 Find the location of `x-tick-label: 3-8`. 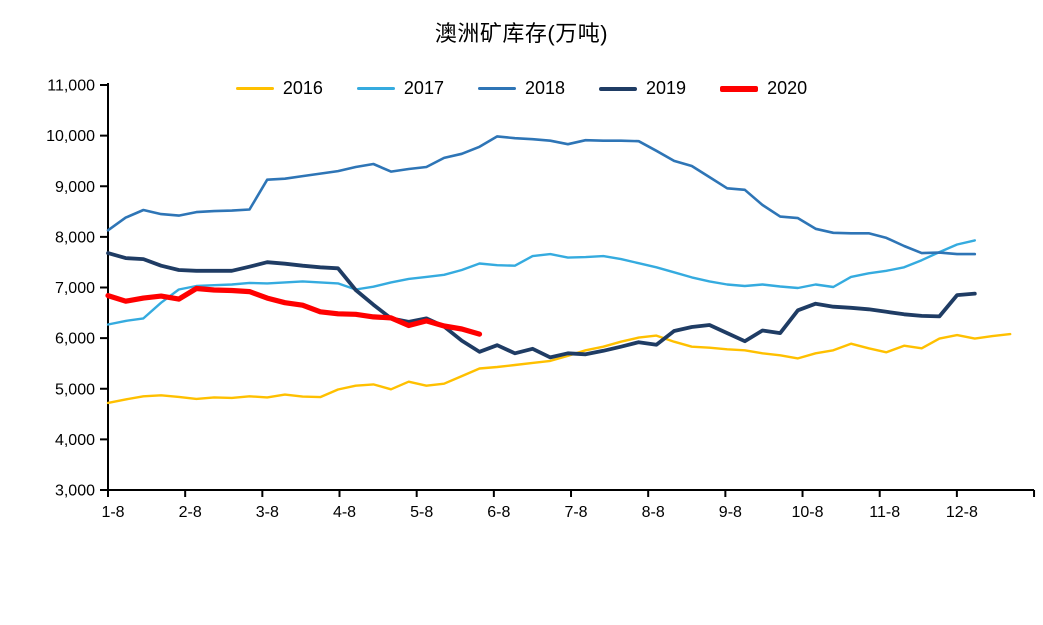

x-tick-label: 3-8 is located at coordinates (267, 512).